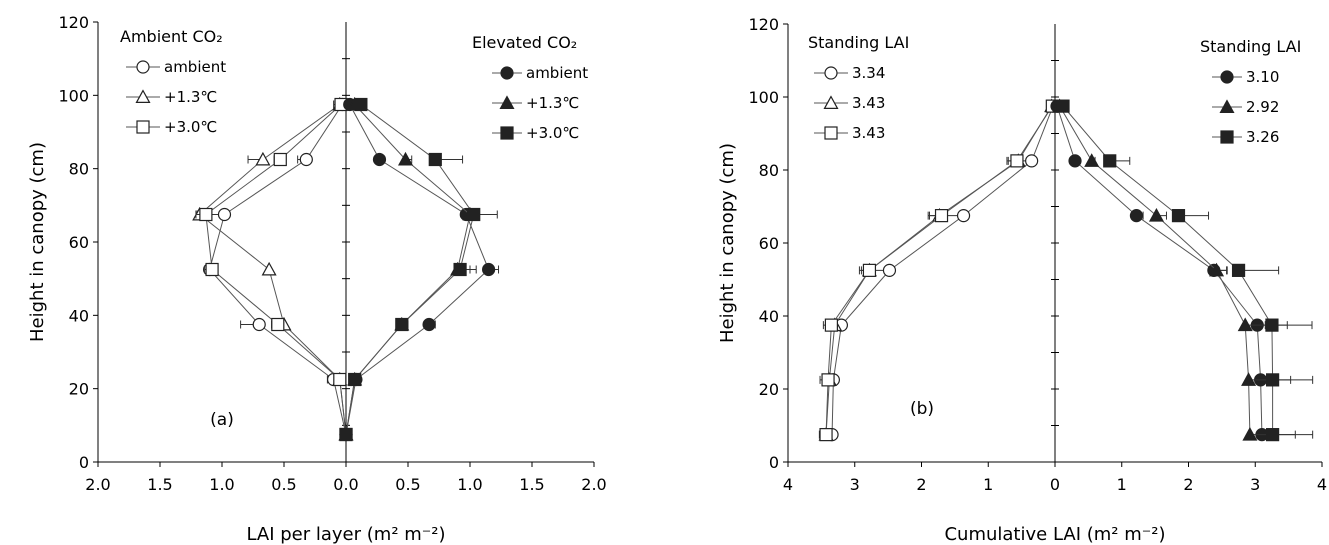  I want to click on legend-entry: 3.26, so click(1262, 137).